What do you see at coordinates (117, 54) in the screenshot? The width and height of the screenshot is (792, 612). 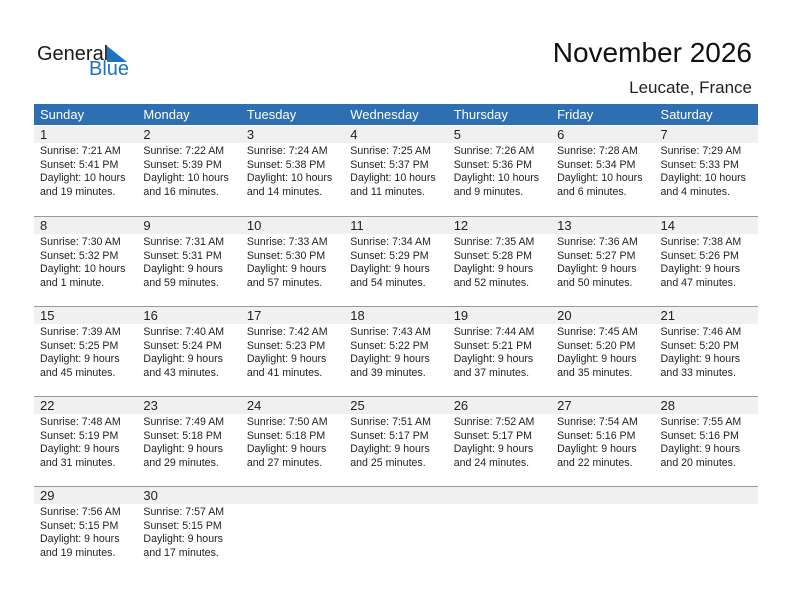 I see `logo-triangle-icon` at bounding box center [117, 54].